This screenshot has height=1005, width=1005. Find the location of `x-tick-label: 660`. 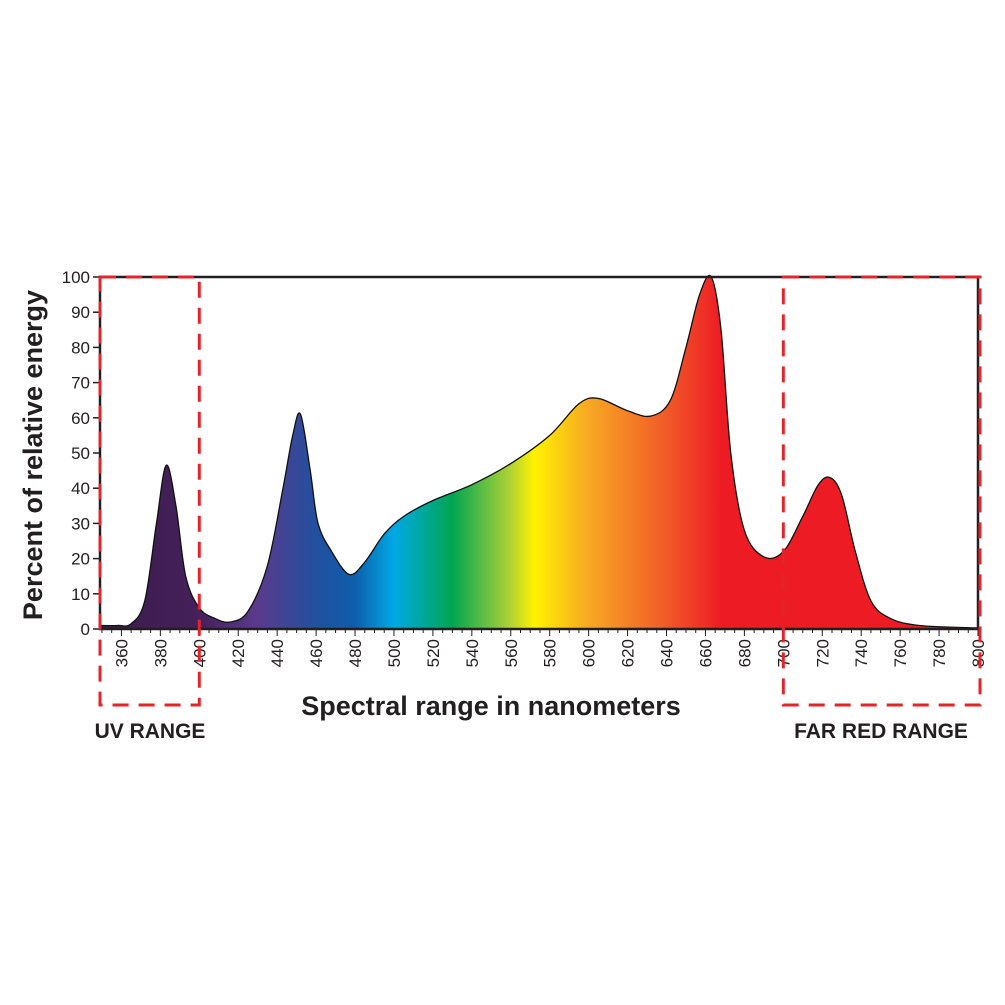

x-tick-label: 660 is located at coordinates (705, 653).